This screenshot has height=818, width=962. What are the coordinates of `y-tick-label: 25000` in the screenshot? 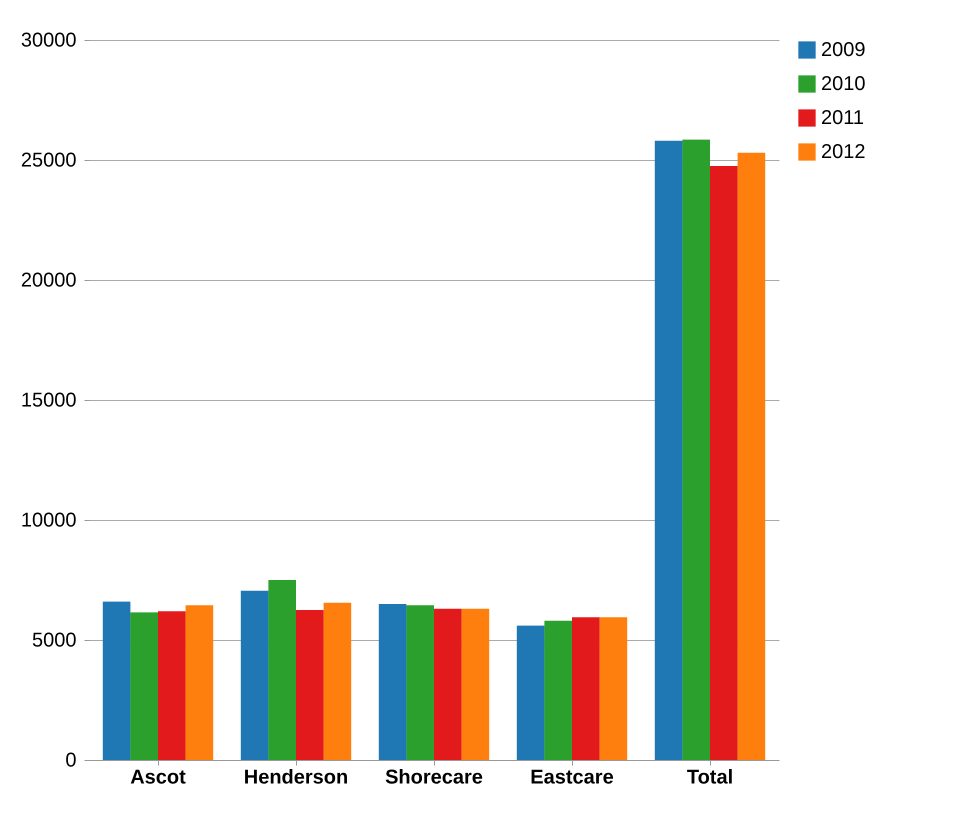 It's located at (48, 161).